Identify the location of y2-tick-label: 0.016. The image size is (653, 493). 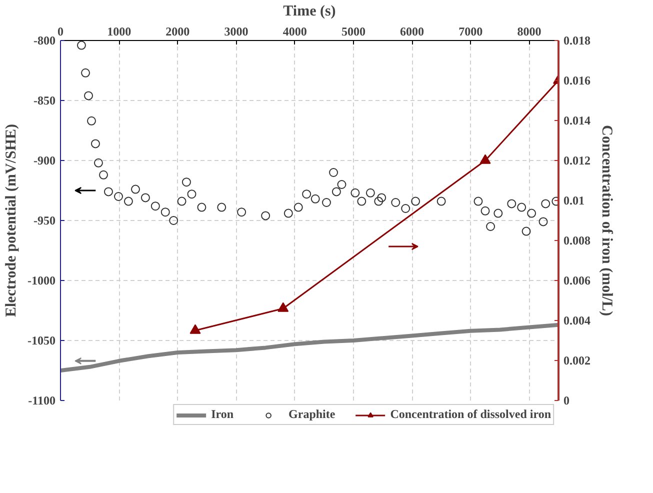
(577, 81).